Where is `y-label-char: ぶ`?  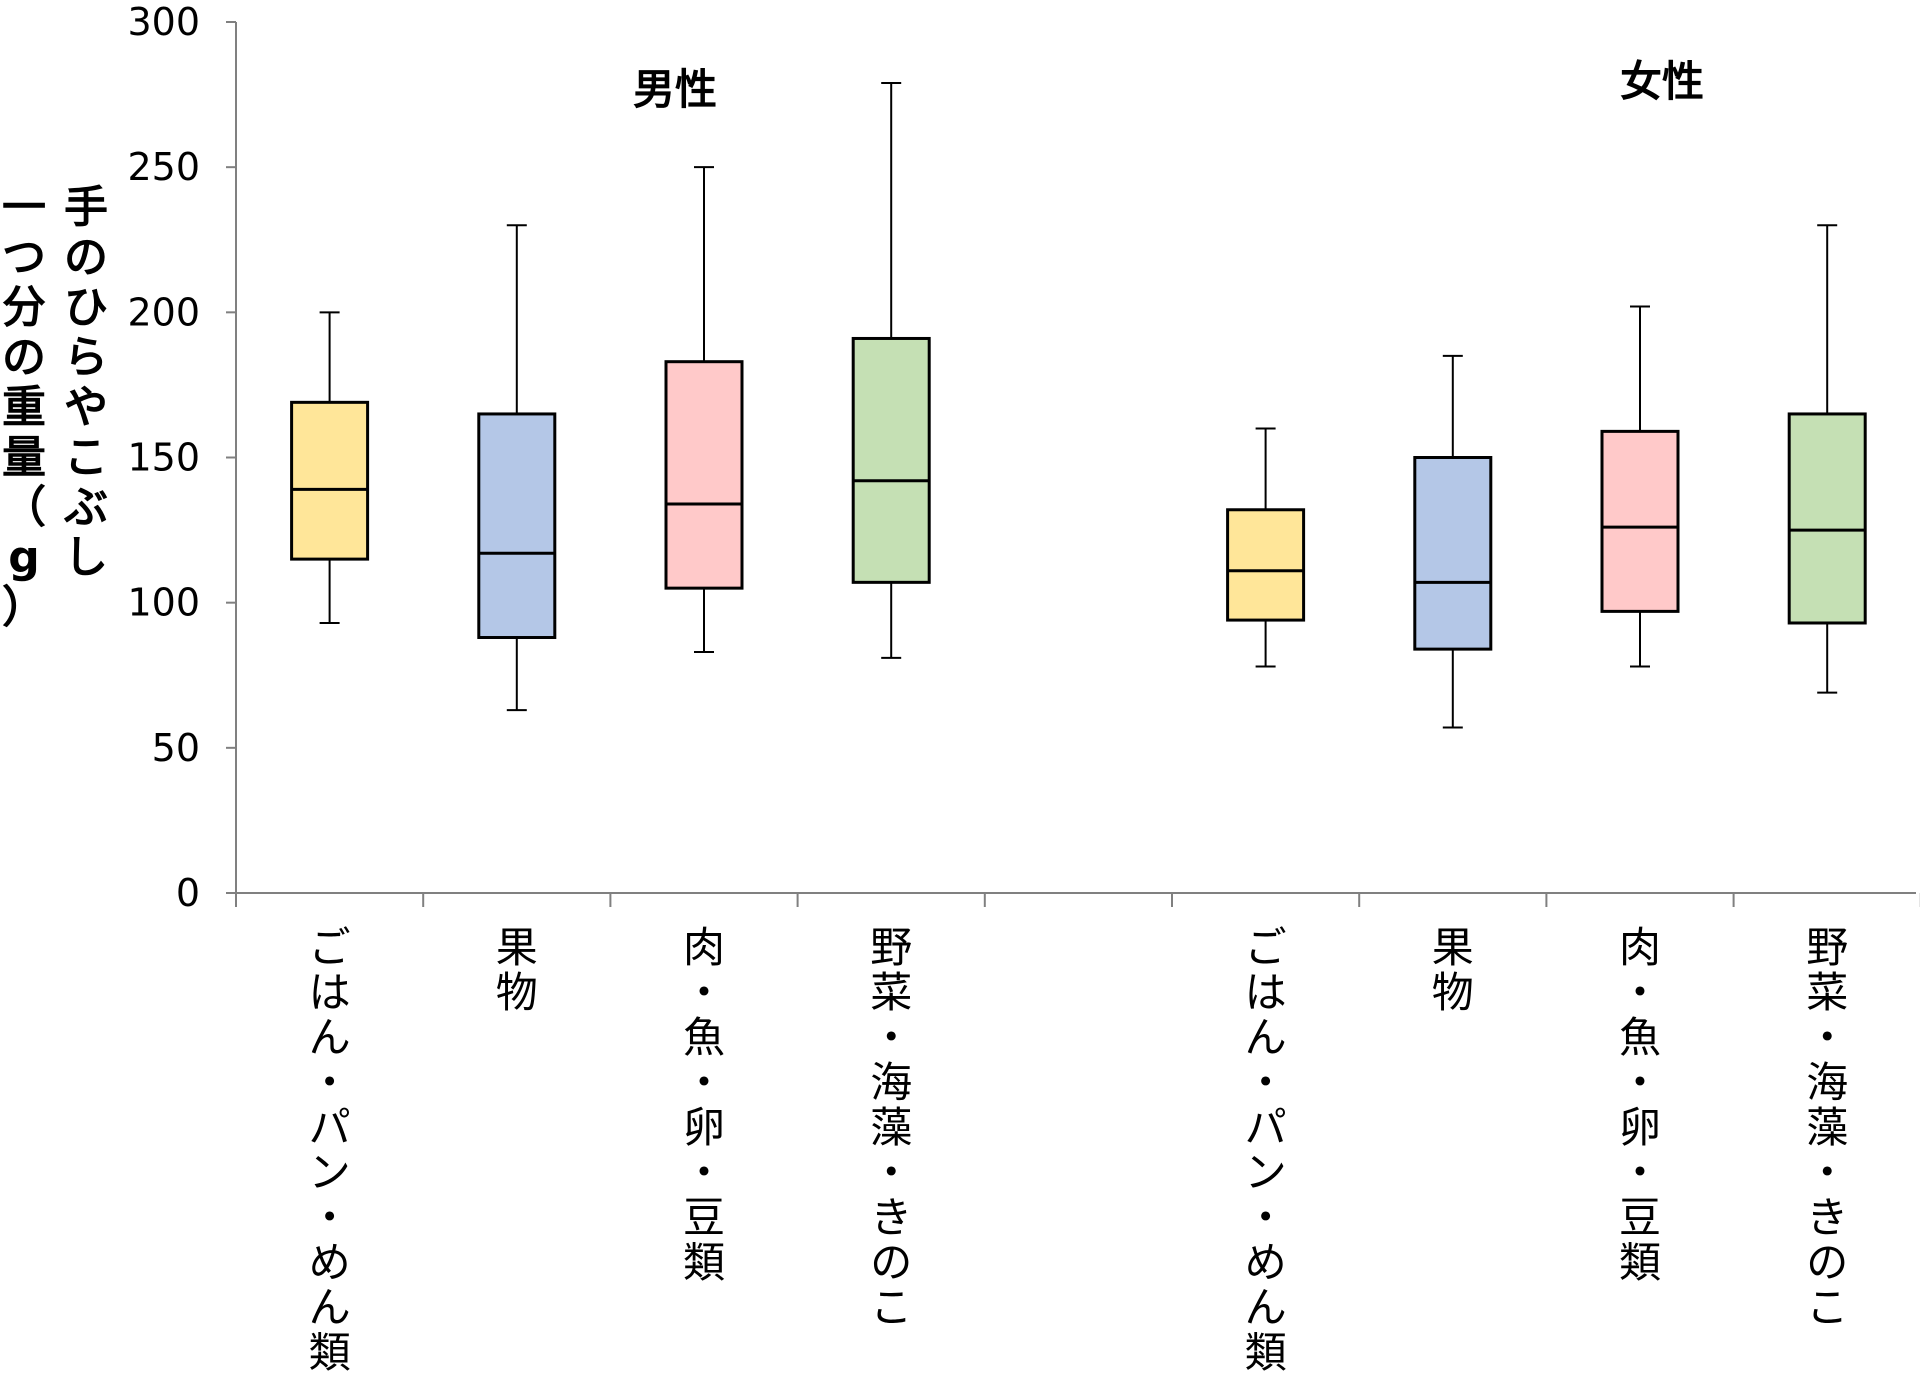
y-label-char: ぶ is located at coordinates (85, 507).